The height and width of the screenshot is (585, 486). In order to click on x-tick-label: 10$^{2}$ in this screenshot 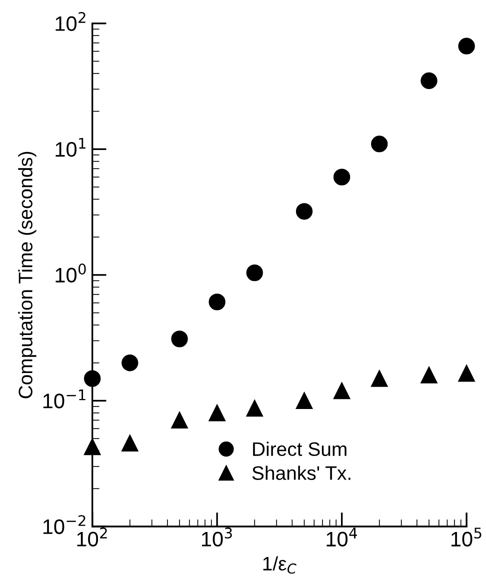, I will do `click(92, 537)`.